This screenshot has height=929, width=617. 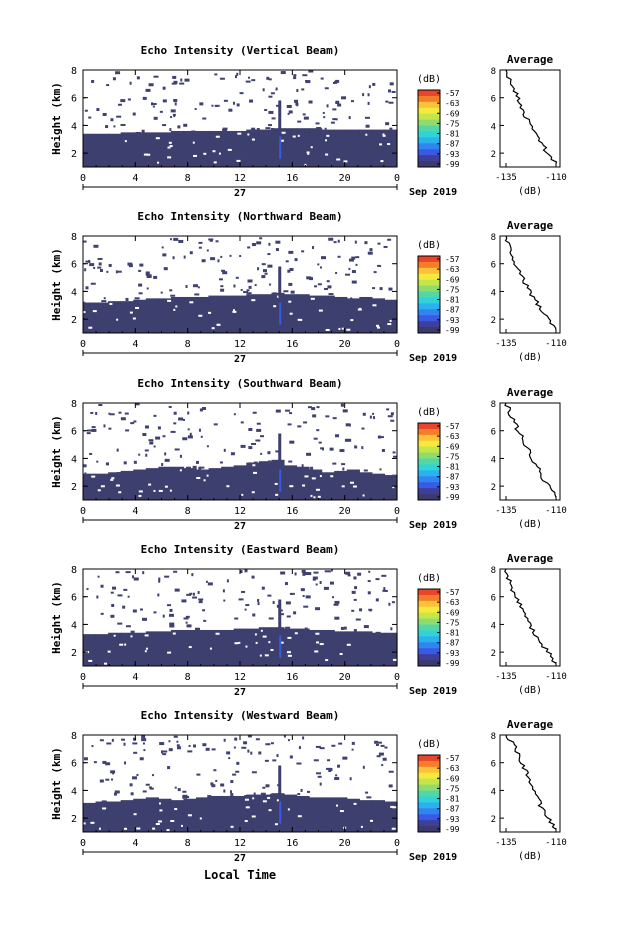 What do you see at coordinates (452, 93) in the screenshot?
I see `colorbar-tick-label: -57` at bounding box center [452, 93].